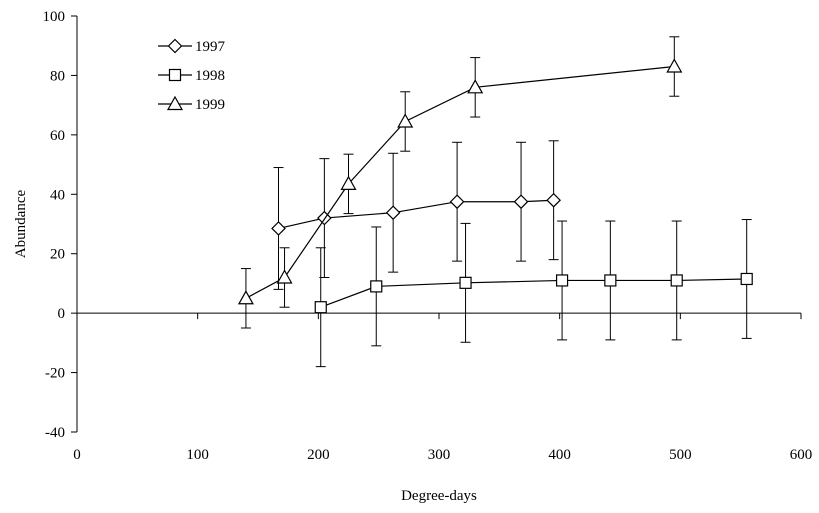  What do you see at coordinates (175, 75) in the screenshot?
I see `legend-marker-square` at bounding box center [175, 75].